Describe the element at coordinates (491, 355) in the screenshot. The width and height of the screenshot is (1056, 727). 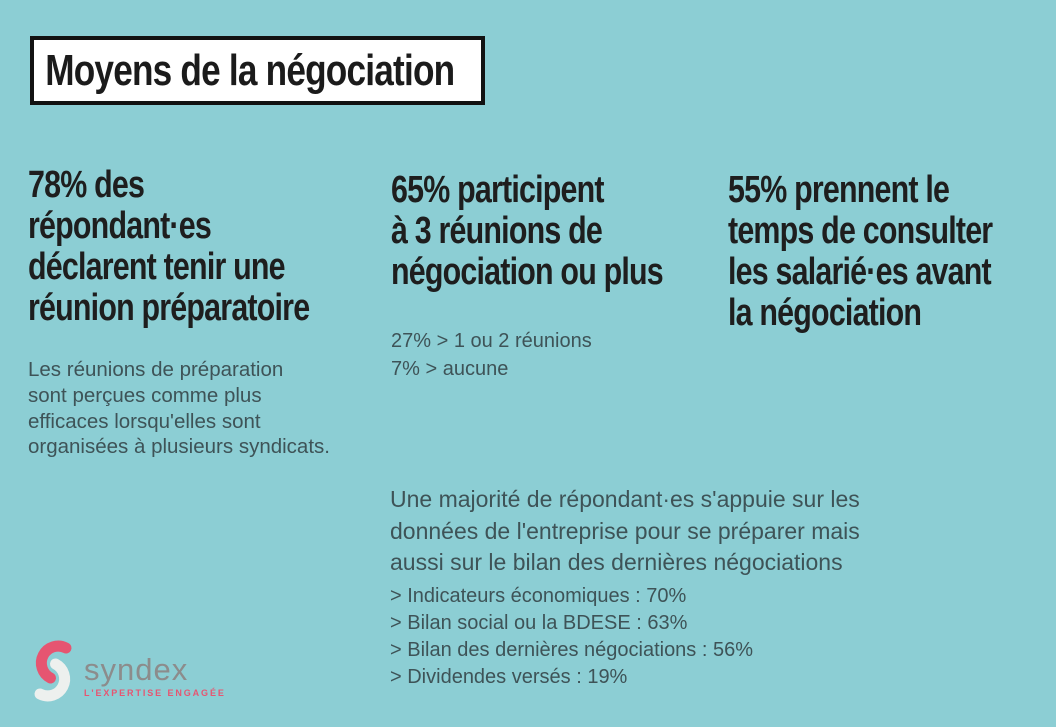
I see `stat-note-65: 27% > 1 ou 2 réunions 7% > aucune` at that location.